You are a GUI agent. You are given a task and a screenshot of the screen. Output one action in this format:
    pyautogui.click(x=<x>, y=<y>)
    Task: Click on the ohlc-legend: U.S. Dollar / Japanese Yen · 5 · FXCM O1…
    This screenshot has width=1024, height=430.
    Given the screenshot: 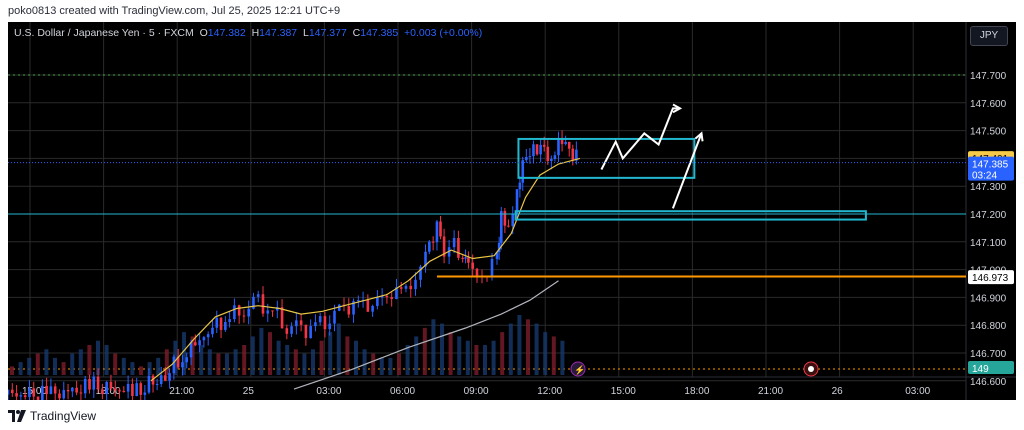 What is the action you would take?
    pyautogui.click(x=248, y=33)
    